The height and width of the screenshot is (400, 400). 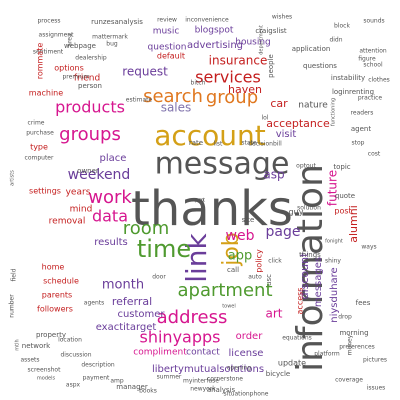 What do you see at coordinates (282, 17) in the screenshot?
I see `word-wishes: wishes` at bounding box center [282, 17].